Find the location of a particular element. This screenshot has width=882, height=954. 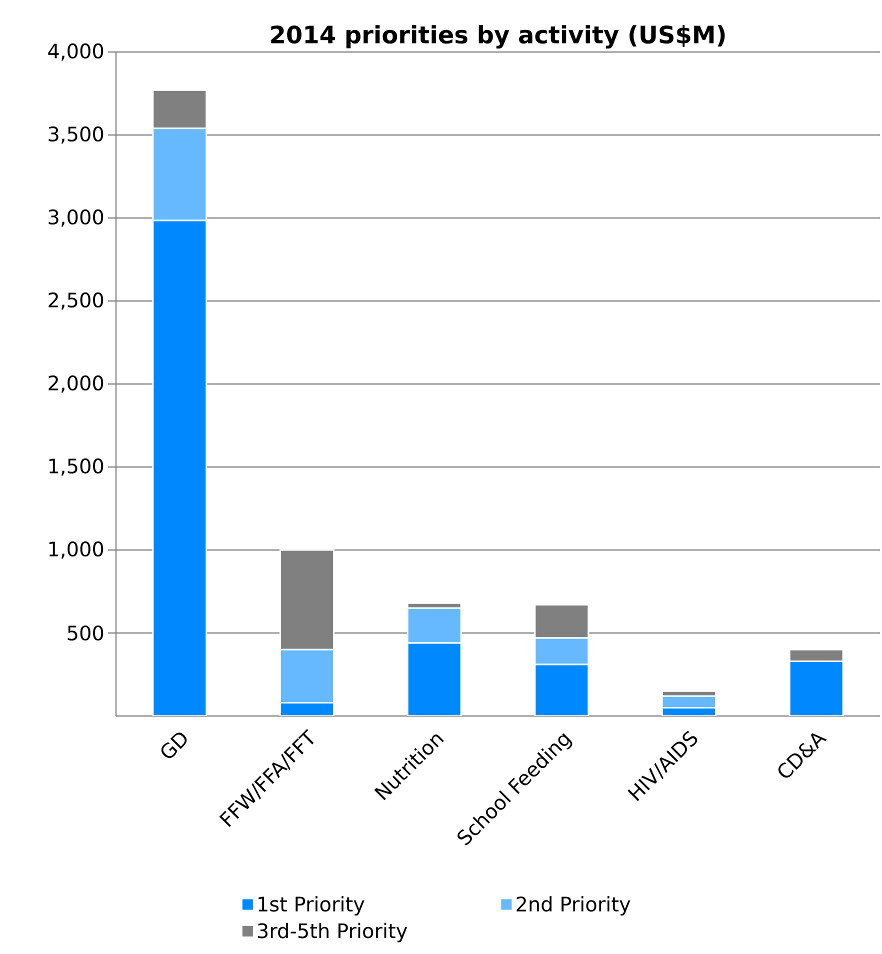

legend-label: 3rd-5th Priority is located at coordinates (333, 932).